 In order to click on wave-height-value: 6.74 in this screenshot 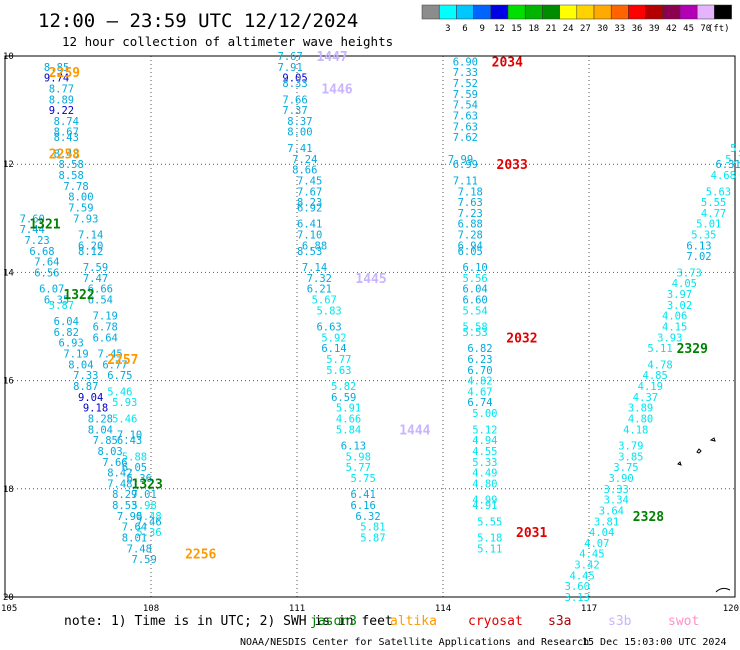, I will do `click(479, 403)`.